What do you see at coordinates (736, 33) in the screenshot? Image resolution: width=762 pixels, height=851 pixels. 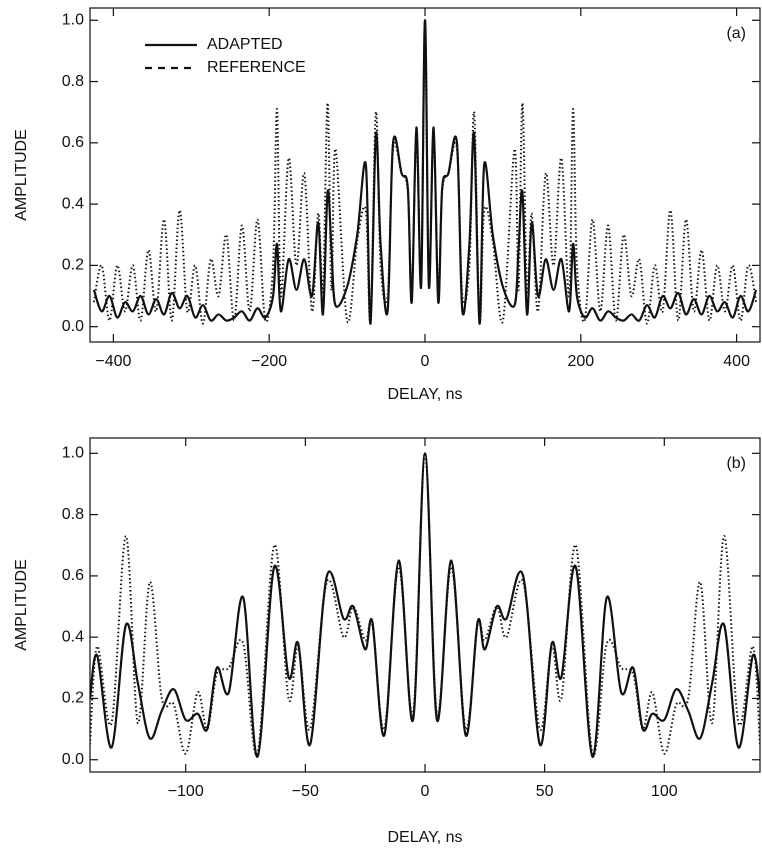 I see `panel-label: (a)` at bounding box center [736, 33].